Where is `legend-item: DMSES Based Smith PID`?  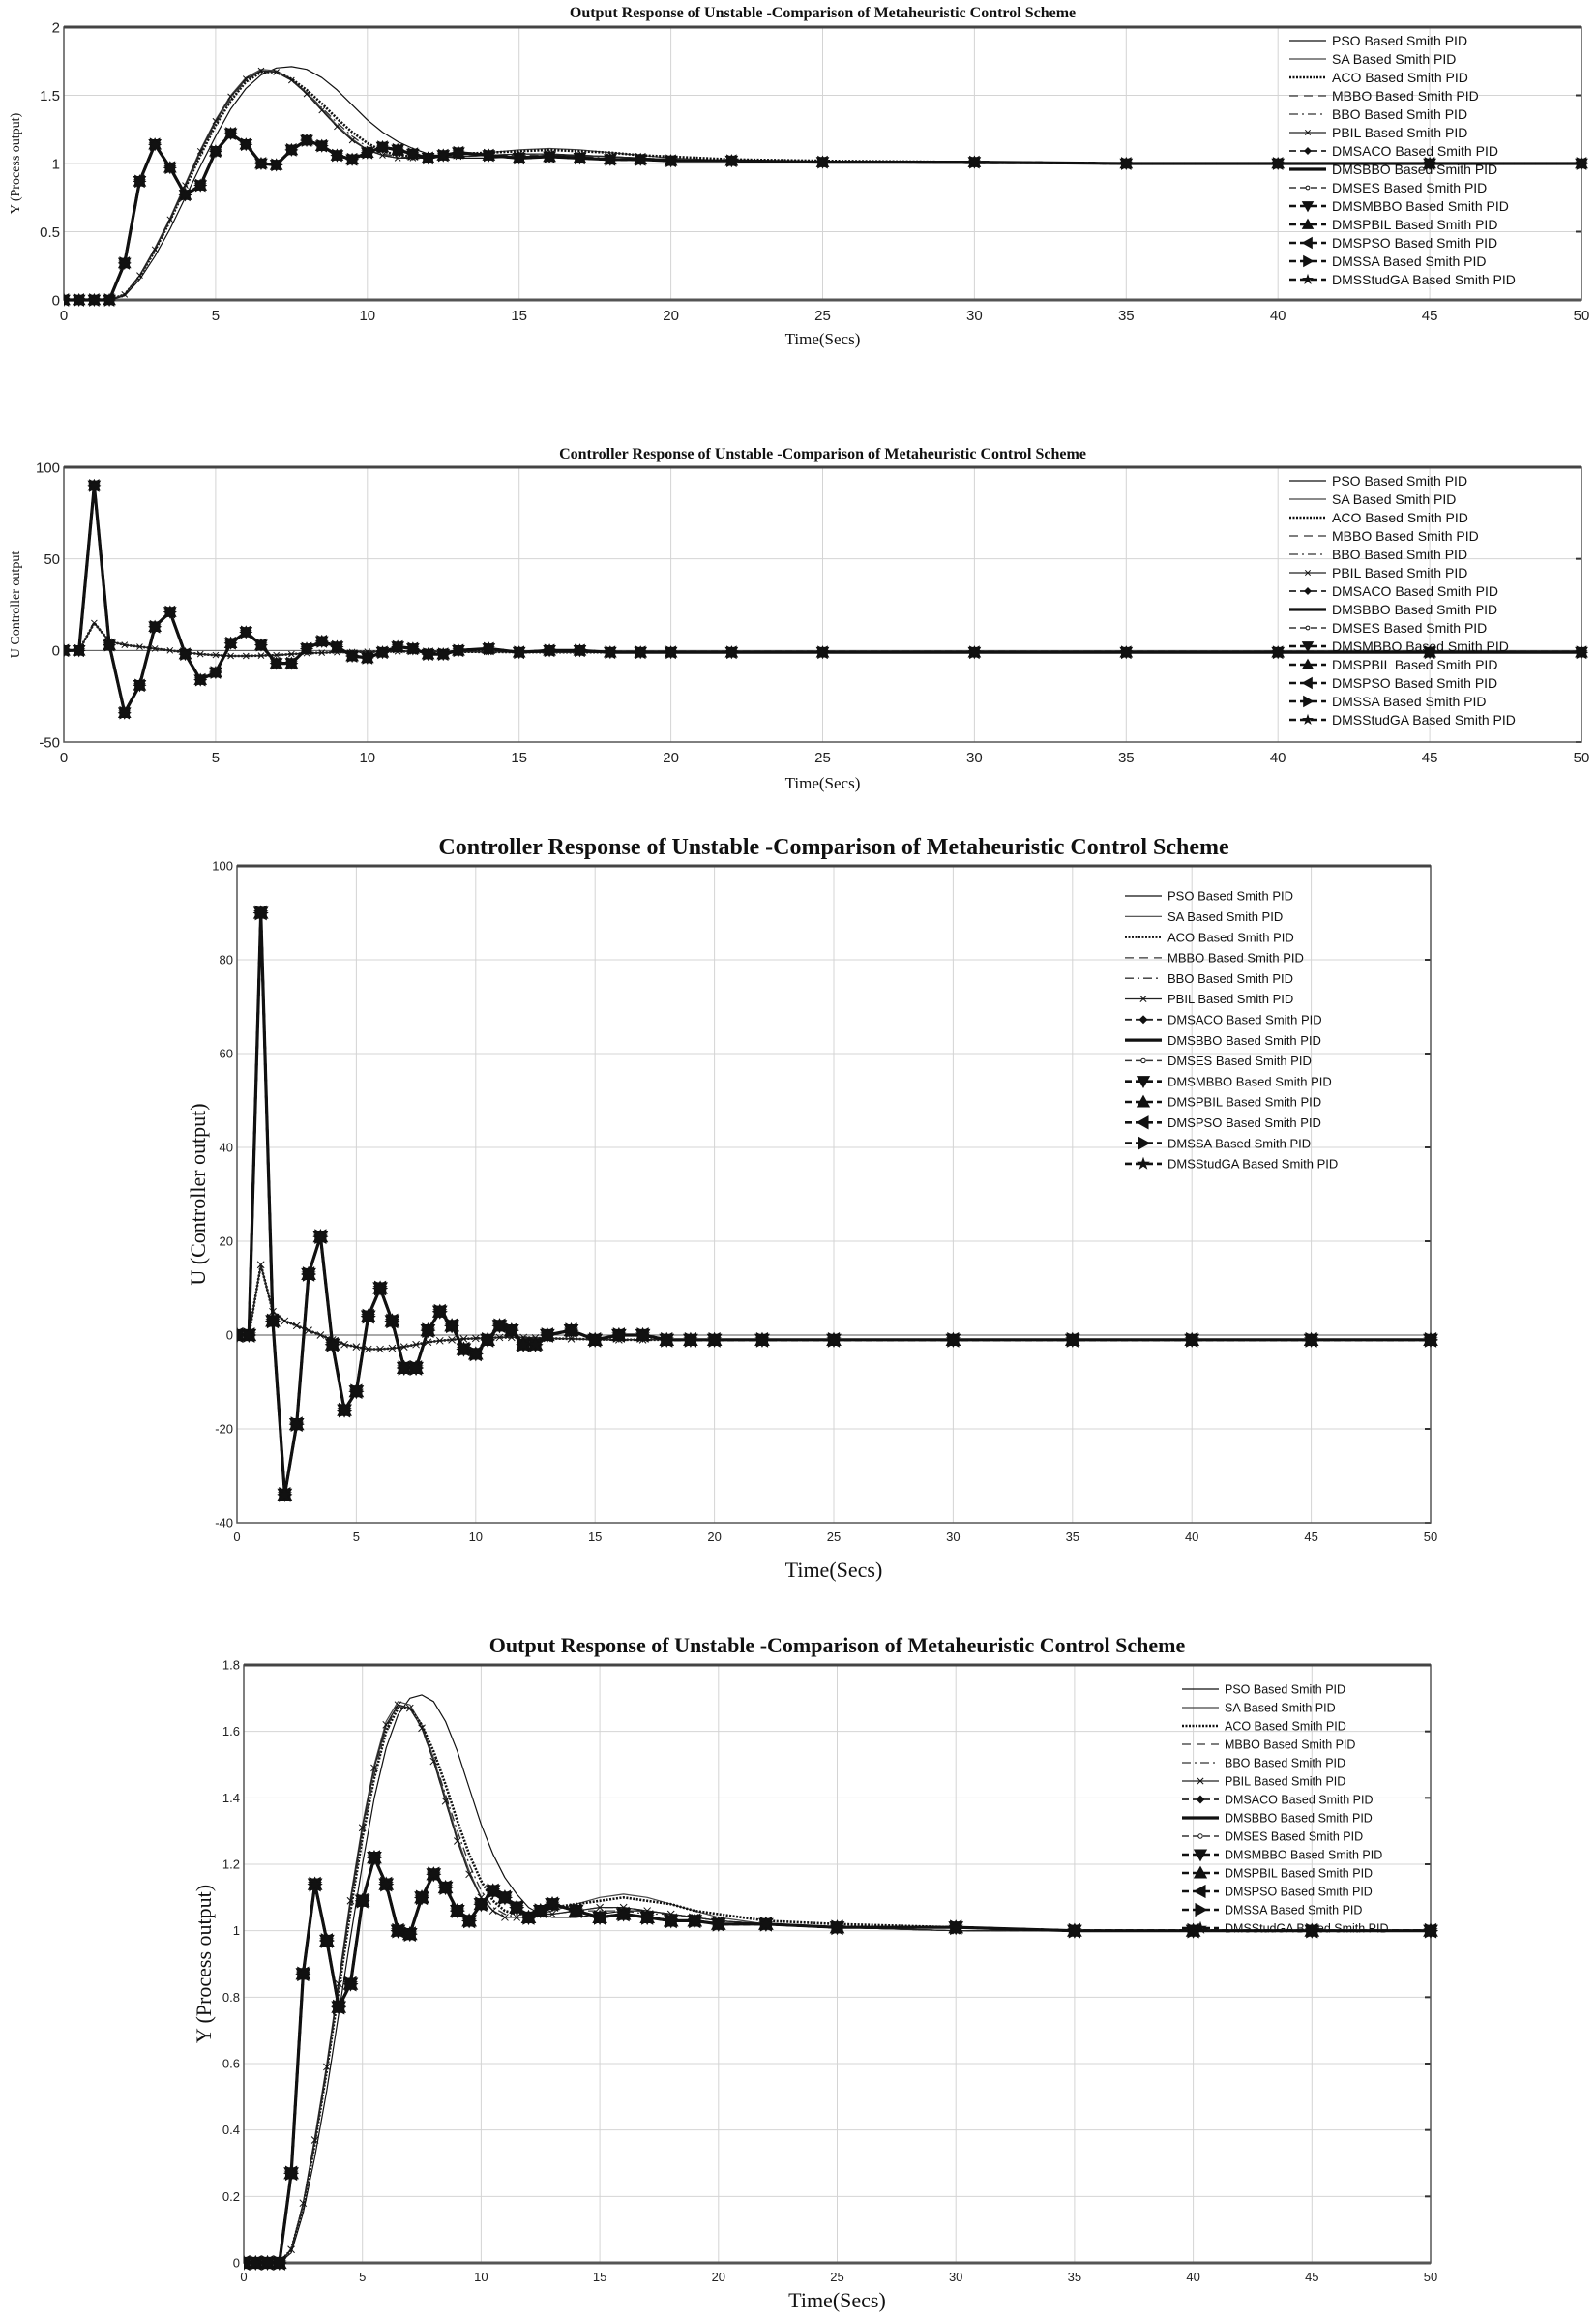 legend-item: DMSES Based Smith PID is located at coordinates (1388, 187).